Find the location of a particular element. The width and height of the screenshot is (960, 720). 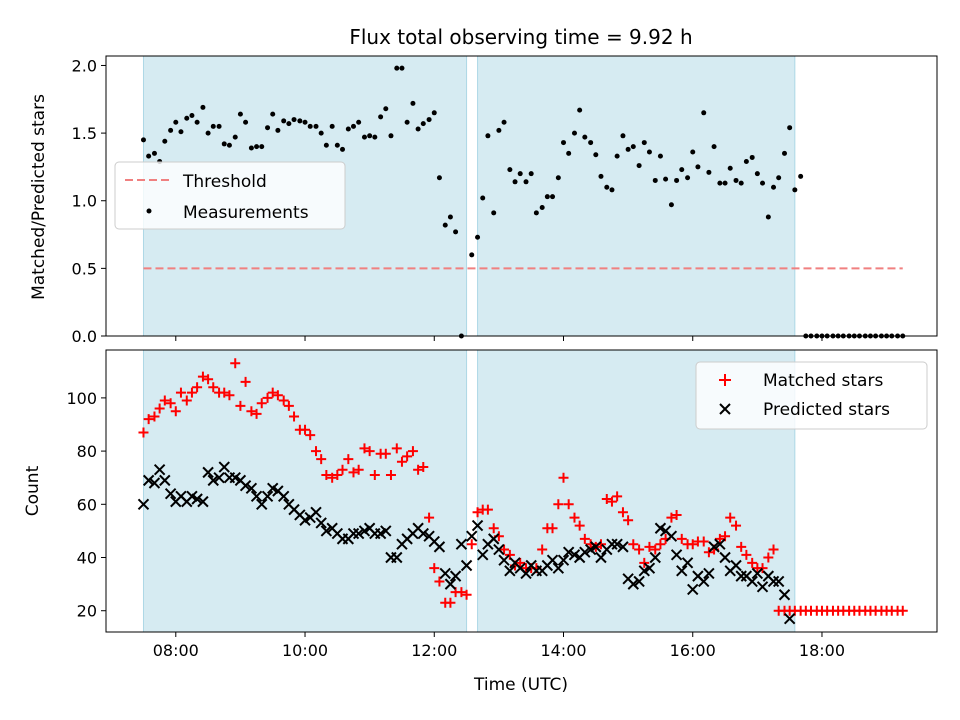

top-y-tick-label: 0.5 is located at coordinates (84, 268).